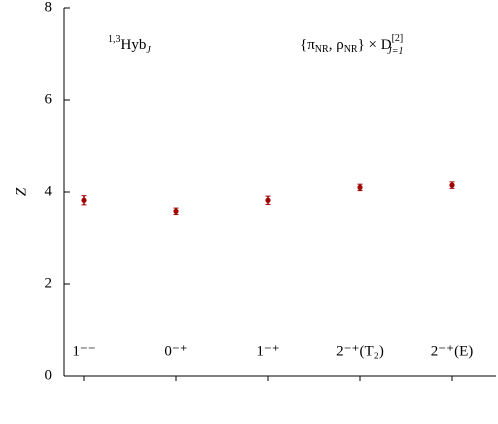 The image size is (498, 424). What do you see at coordinates (360, 351) in the screenshot?
I see `category-label: 2⁻⁺(T₂)` at bounding box center [360, 351].